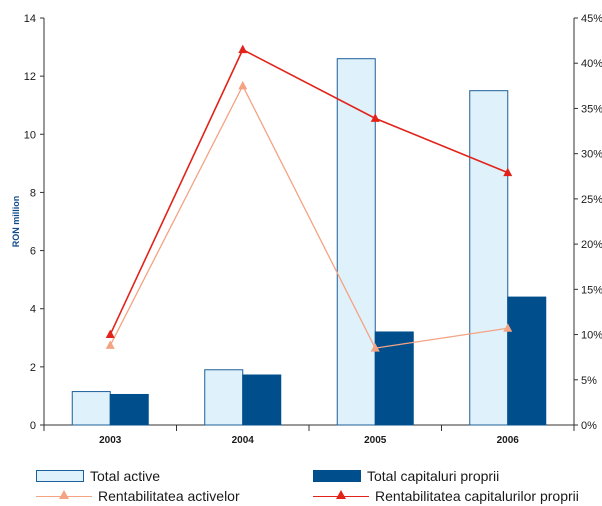  Describe the element at coordinates (33, 426) in the screenshot. I see `y-left-tick-label: 0` at that location.